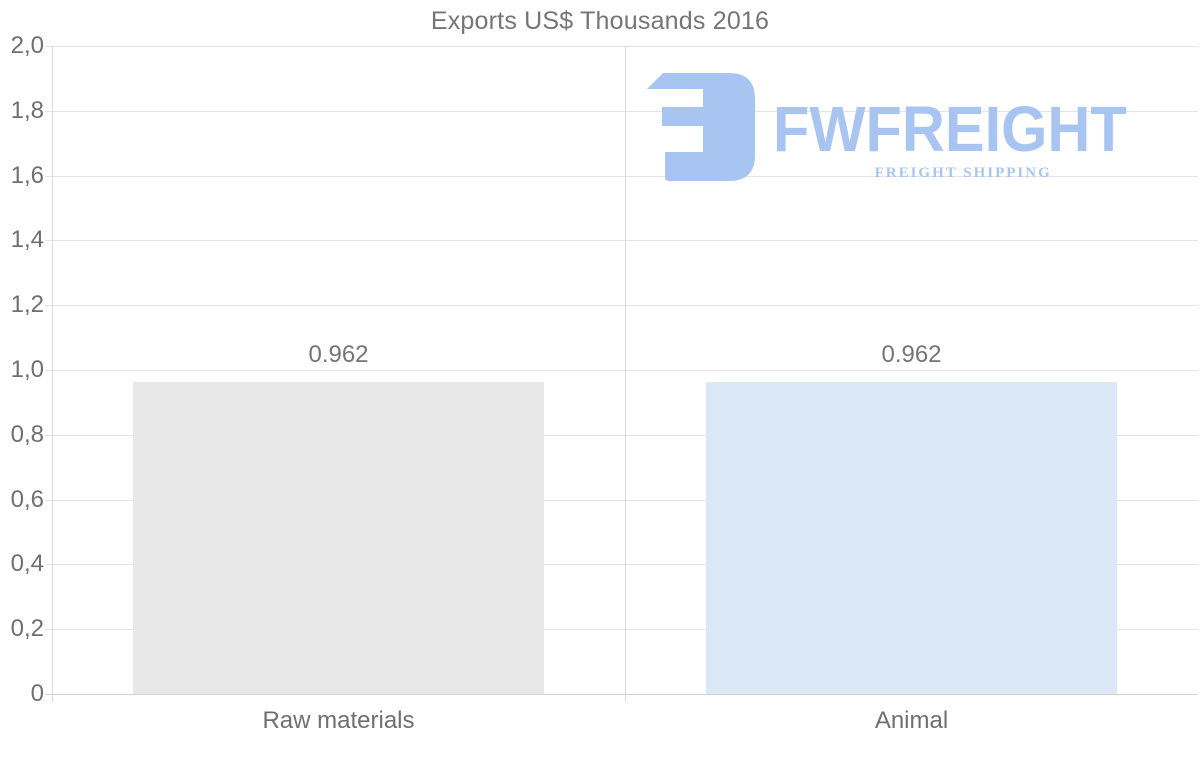  I want to click on brand-watermark: FWFREIGHT FREIGHT SHIPPING, so click(900, 127).